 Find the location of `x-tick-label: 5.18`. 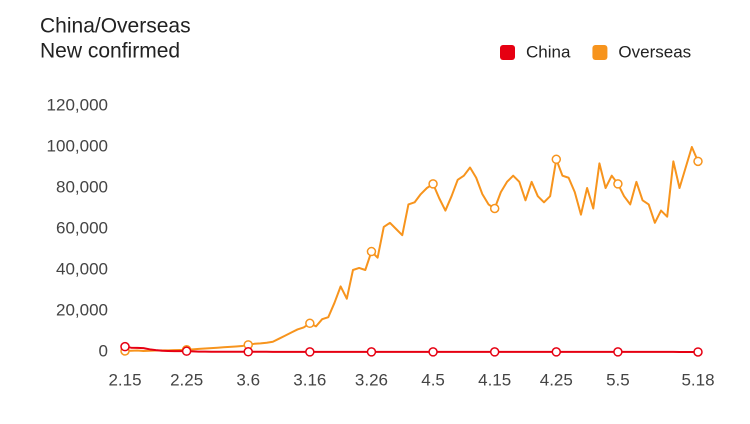

x-tick-label: 5.18 is located at coordinates (697, 379).